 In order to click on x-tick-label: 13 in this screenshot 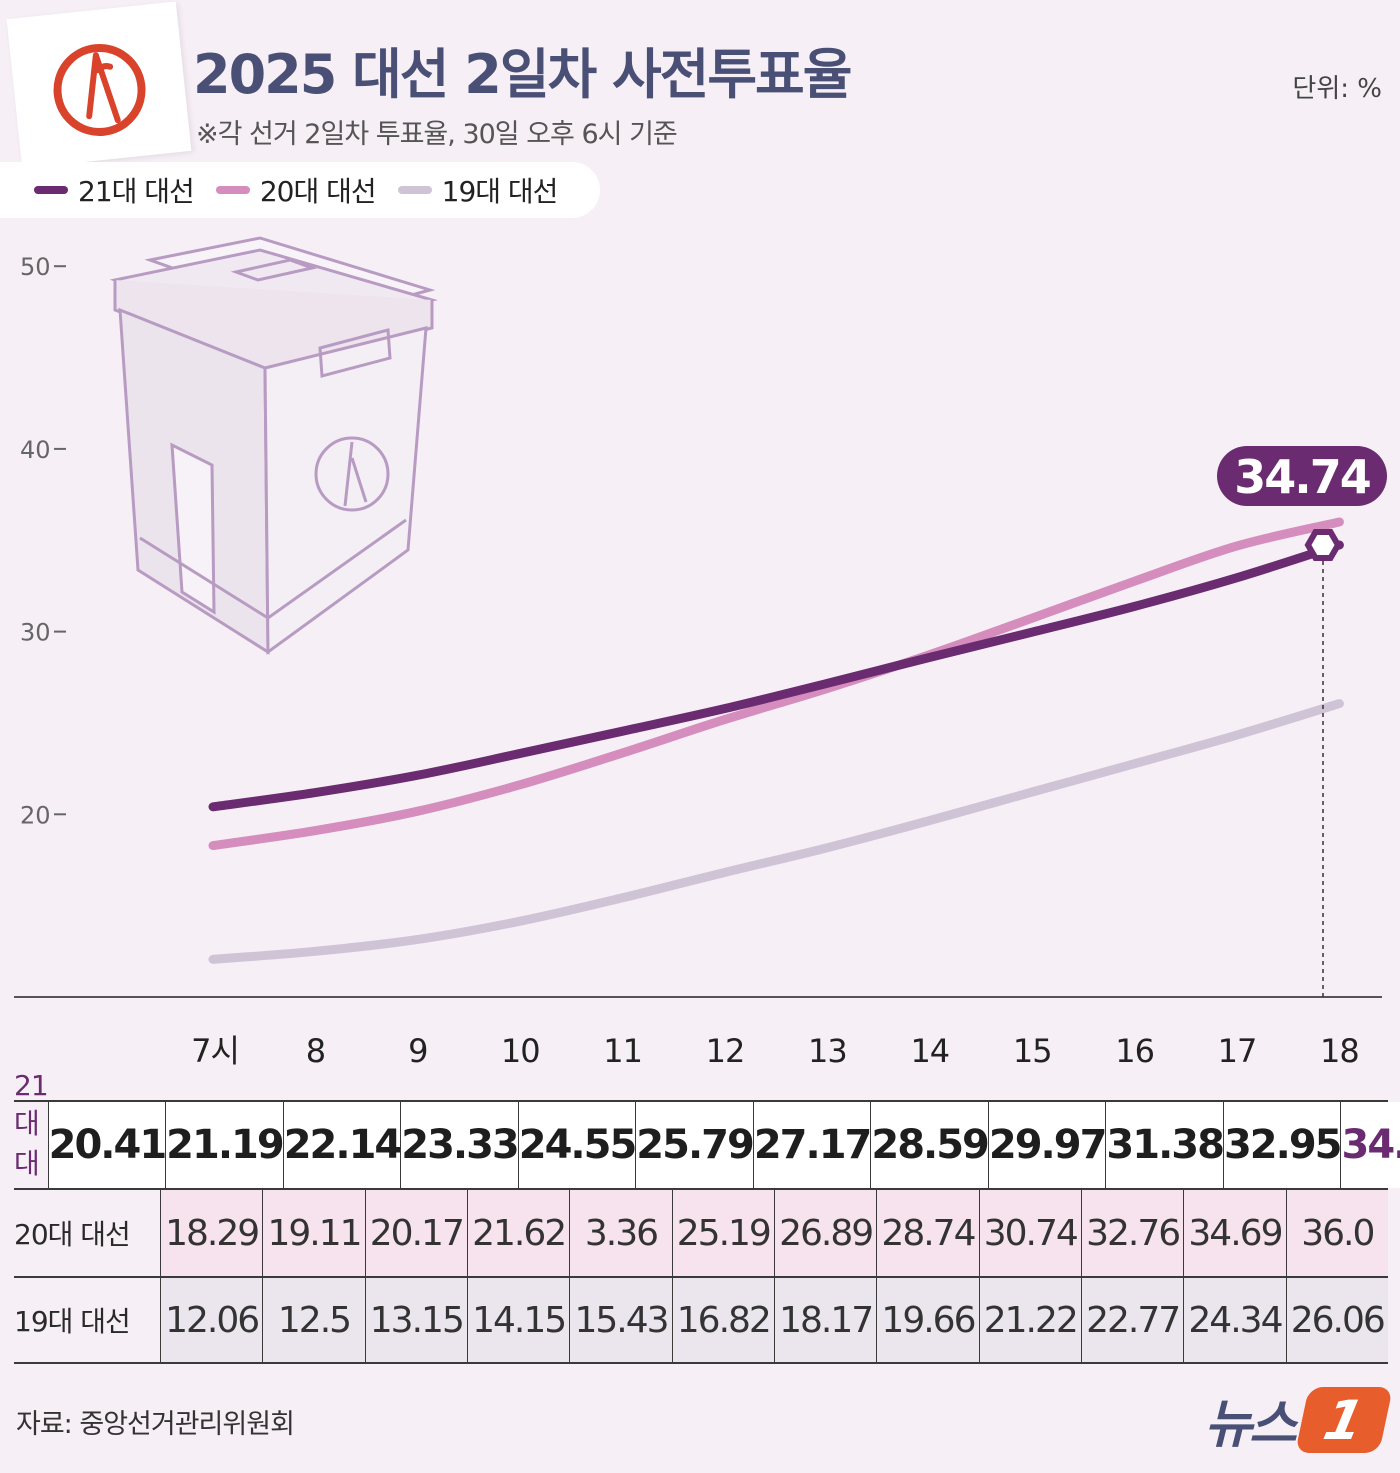, I will do `click(827, 1051)`.